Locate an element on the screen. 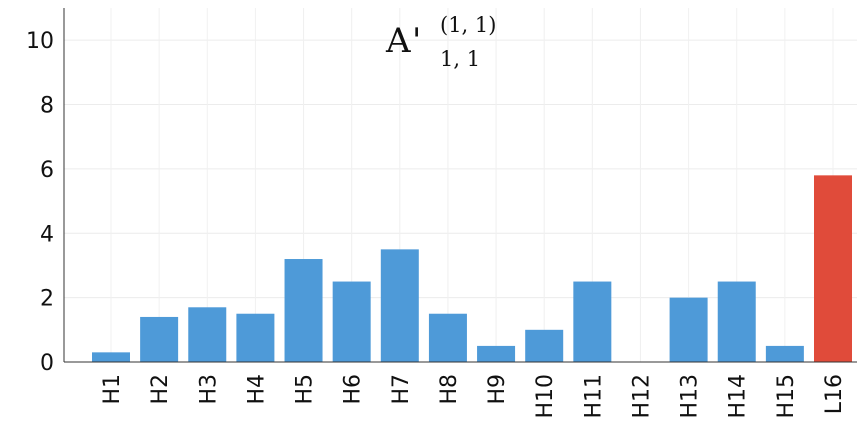  bar-h11 is located at coordinates (592, 321).